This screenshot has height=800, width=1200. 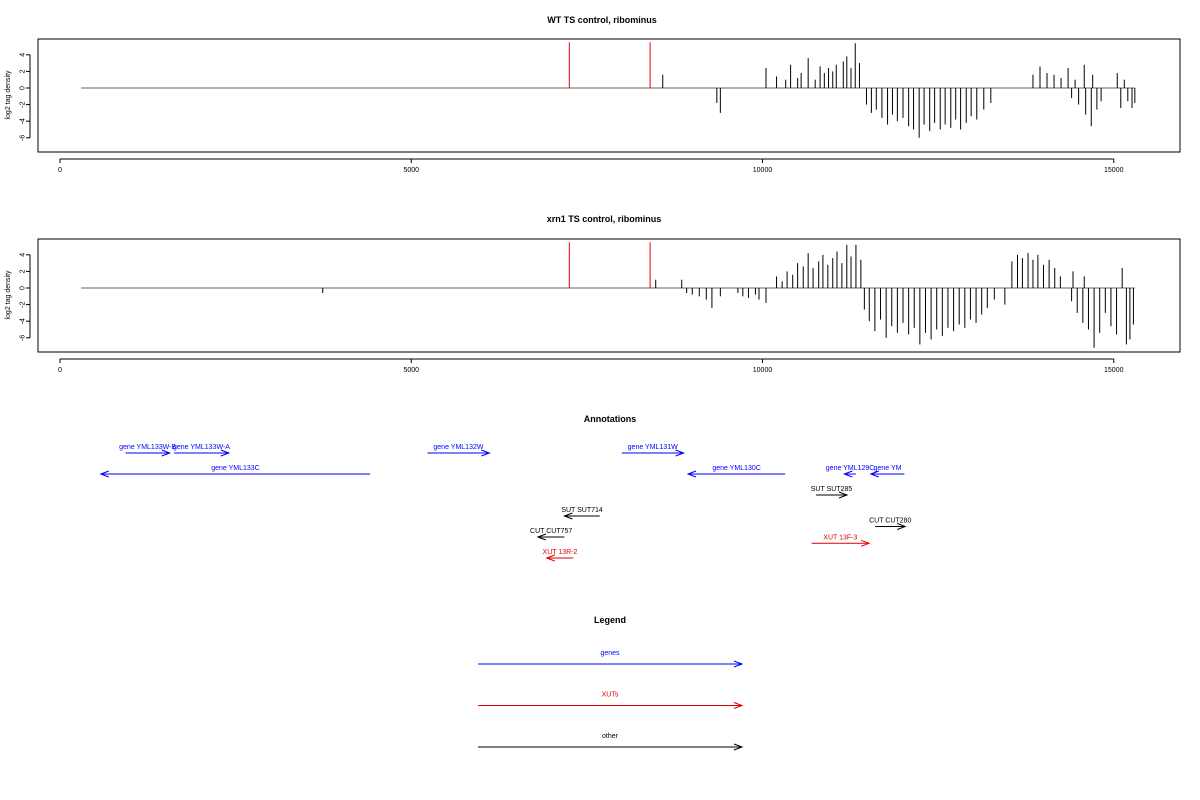 I want to click on annotation-label: gene YM, so click(x=888, y=468).